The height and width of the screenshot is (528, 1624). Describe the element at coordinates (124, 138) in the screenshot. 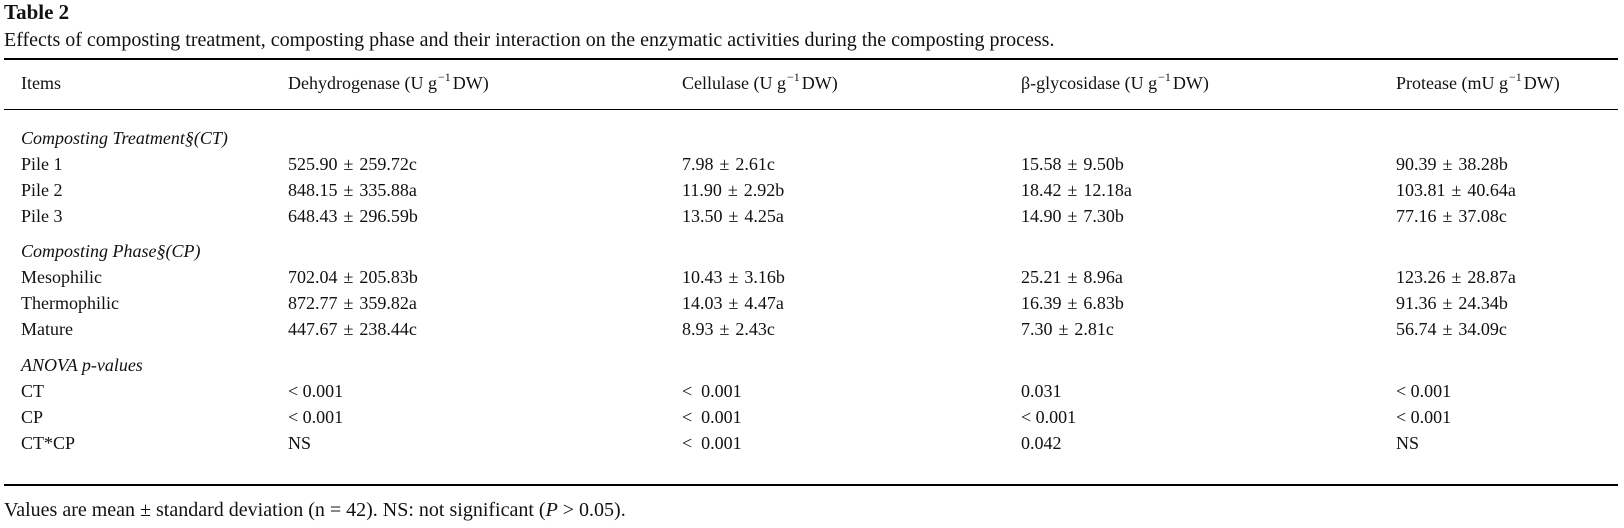

I see `section-title: Composting Treatment§(CT)` at that location.